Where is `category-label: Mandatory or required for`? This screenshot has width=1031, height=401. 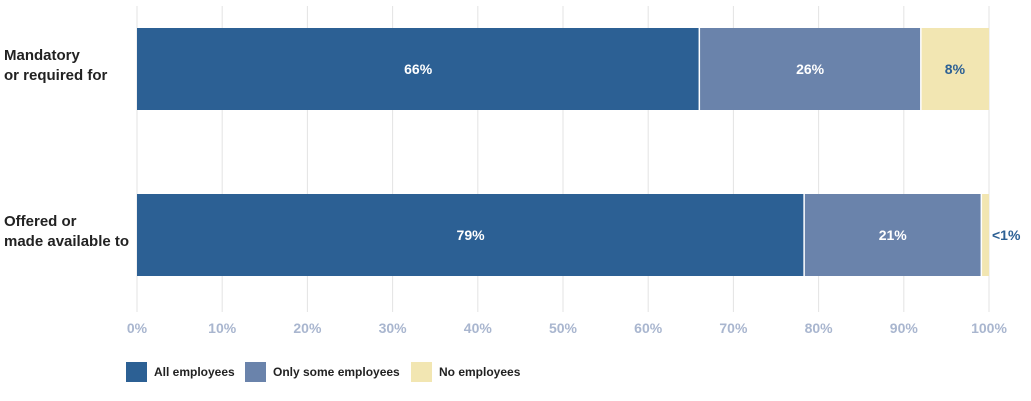
category-label: Mandatory or required for is located at coordinates (56, 65).